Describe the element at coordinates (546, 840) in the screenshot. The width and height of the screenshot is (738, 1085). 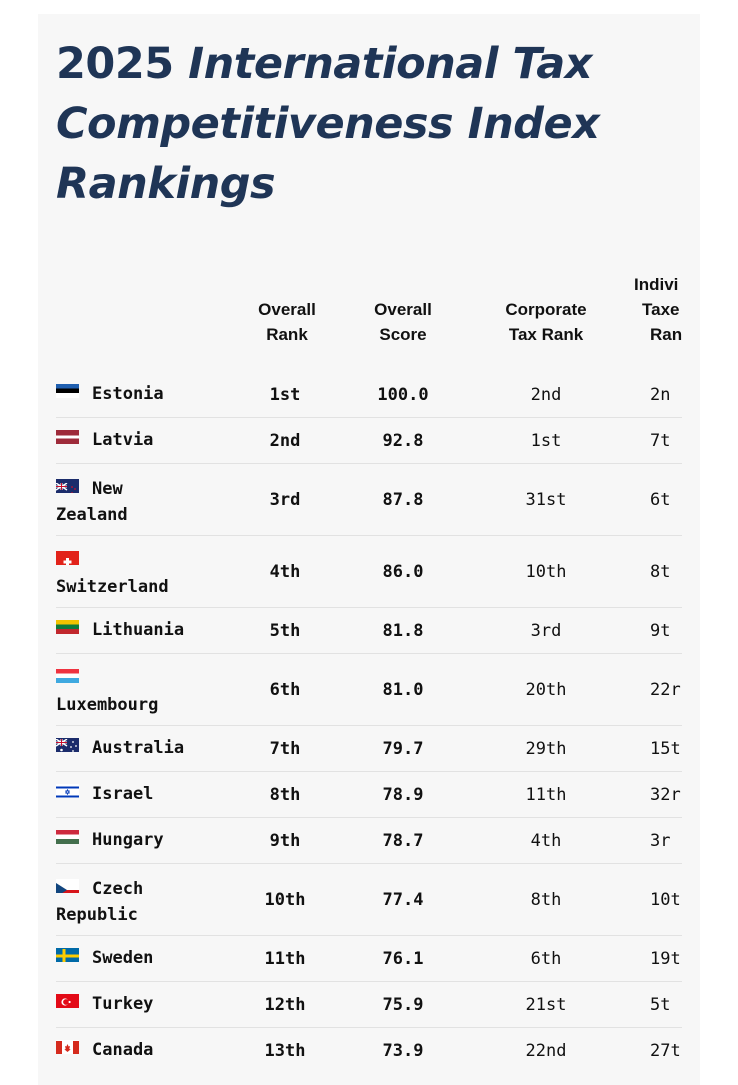
I see `corporate-rank-cell: 4th` at that location.